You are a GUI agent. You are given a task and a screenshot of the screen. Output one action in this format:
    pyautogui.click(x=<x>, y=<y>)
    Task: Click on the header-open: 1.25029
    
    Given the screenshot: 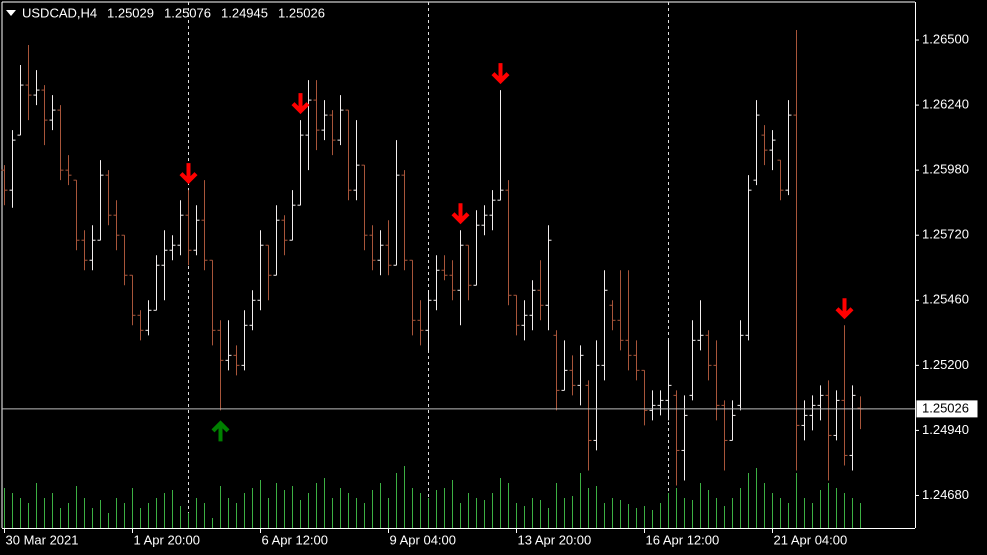 What is the action you would take?
    pyautogui.click(x=130, y=12)
    